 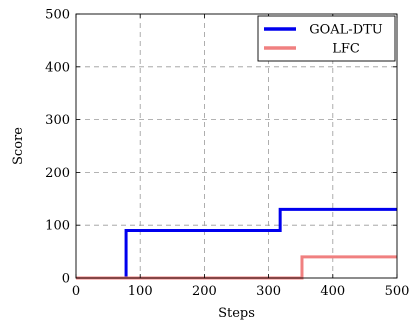 I want to click on legend-label: LFC, so click(x=346, y=49).